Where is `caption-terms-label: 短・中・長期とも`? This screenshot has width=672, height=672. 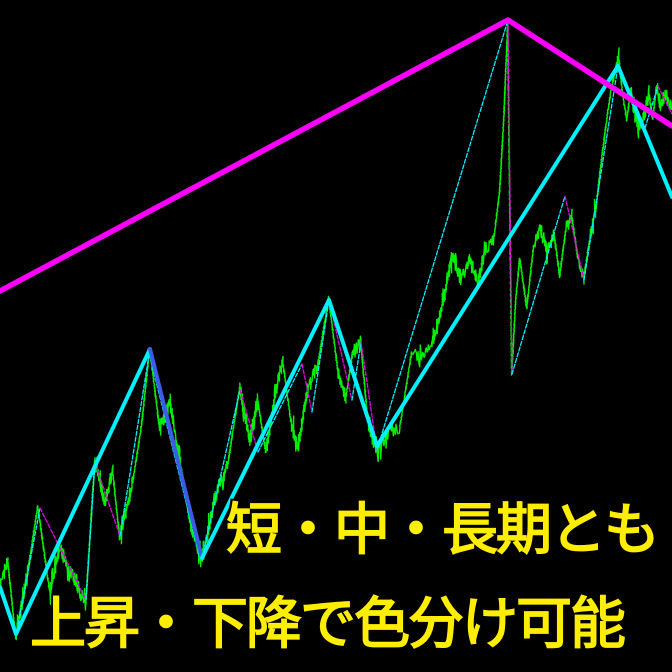
caption-terms-label: 短・中・長期とも is located at coordinates (443, 530).